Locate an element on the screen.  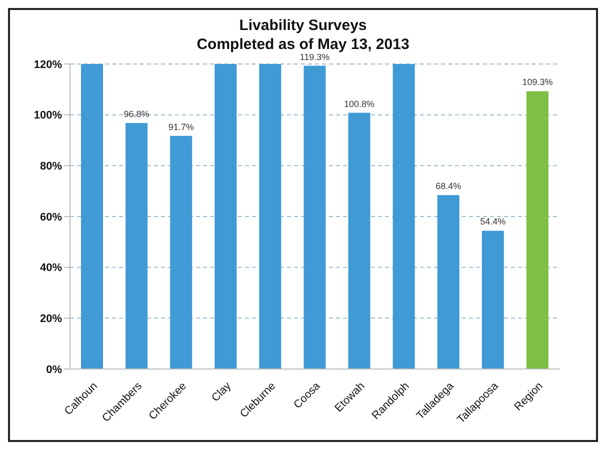
y-tick-label: 60% is located at coordinates (51, 217).